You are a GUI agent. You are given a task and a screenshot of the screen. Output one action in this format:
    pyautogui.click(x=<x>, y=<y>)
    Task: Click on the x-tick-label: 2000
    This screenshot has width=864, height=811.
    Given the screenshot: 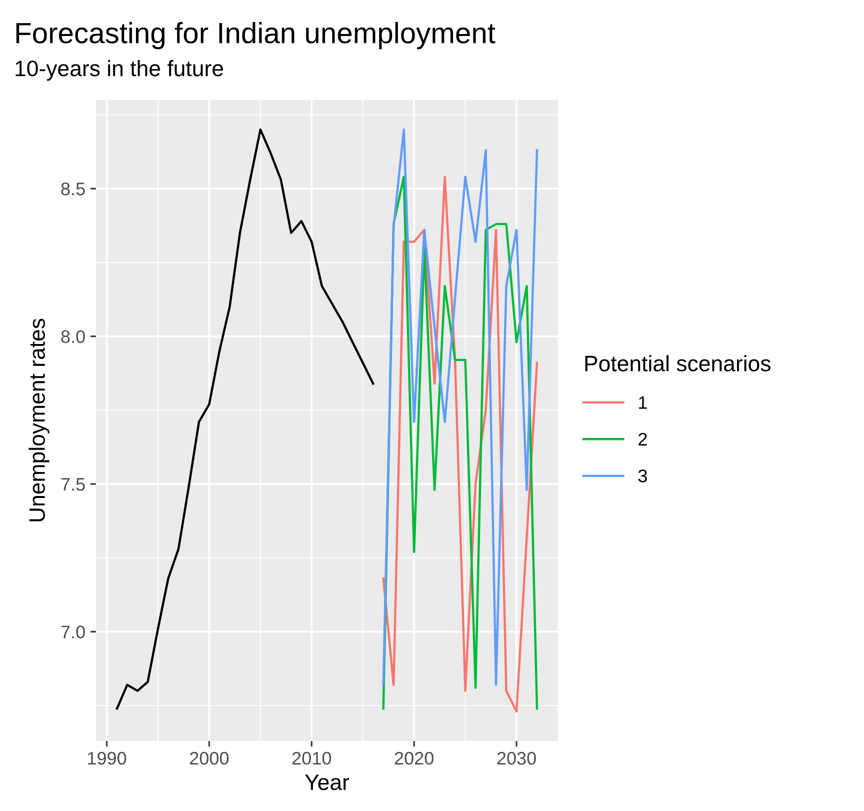 What is the action you would take?
    pyautogui.click(x=209, y=758)
    